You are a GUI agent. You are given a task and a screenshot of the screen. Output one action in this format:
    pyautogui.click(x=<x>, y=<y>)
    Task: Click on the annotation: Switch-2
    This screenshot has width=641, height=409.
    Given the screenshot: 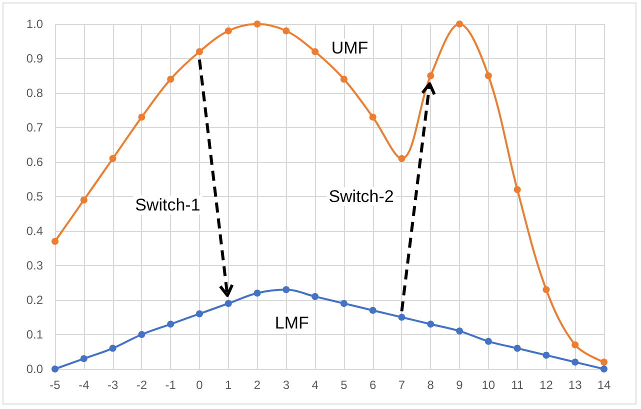 What is the action you would take?
    pyautogui.click(x=361, y=196)
    